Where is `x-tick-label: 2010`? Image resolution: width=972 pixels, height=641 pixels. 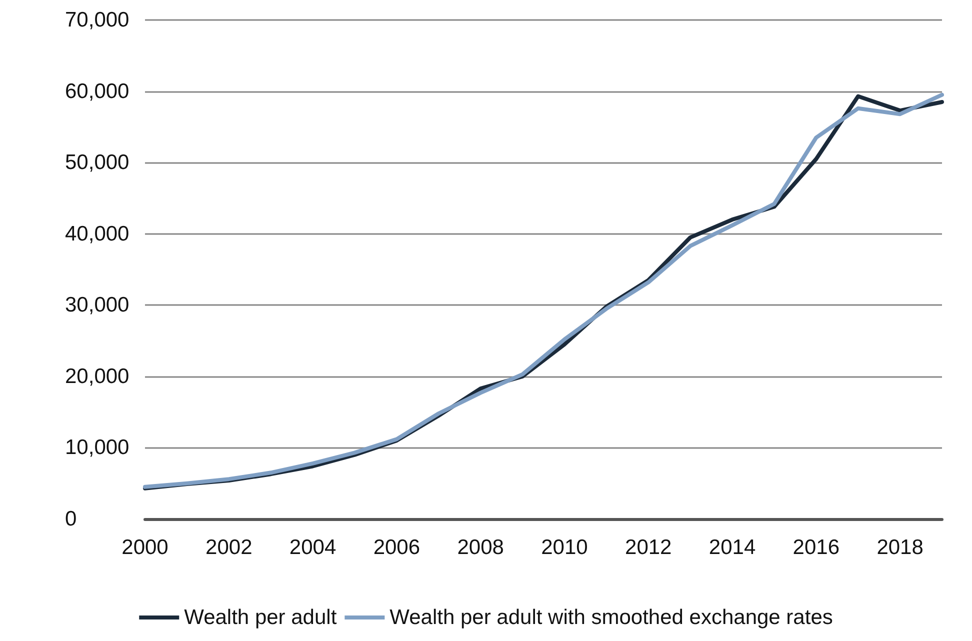 x-tick-label: 2010 is located at coordinates (564, 547).